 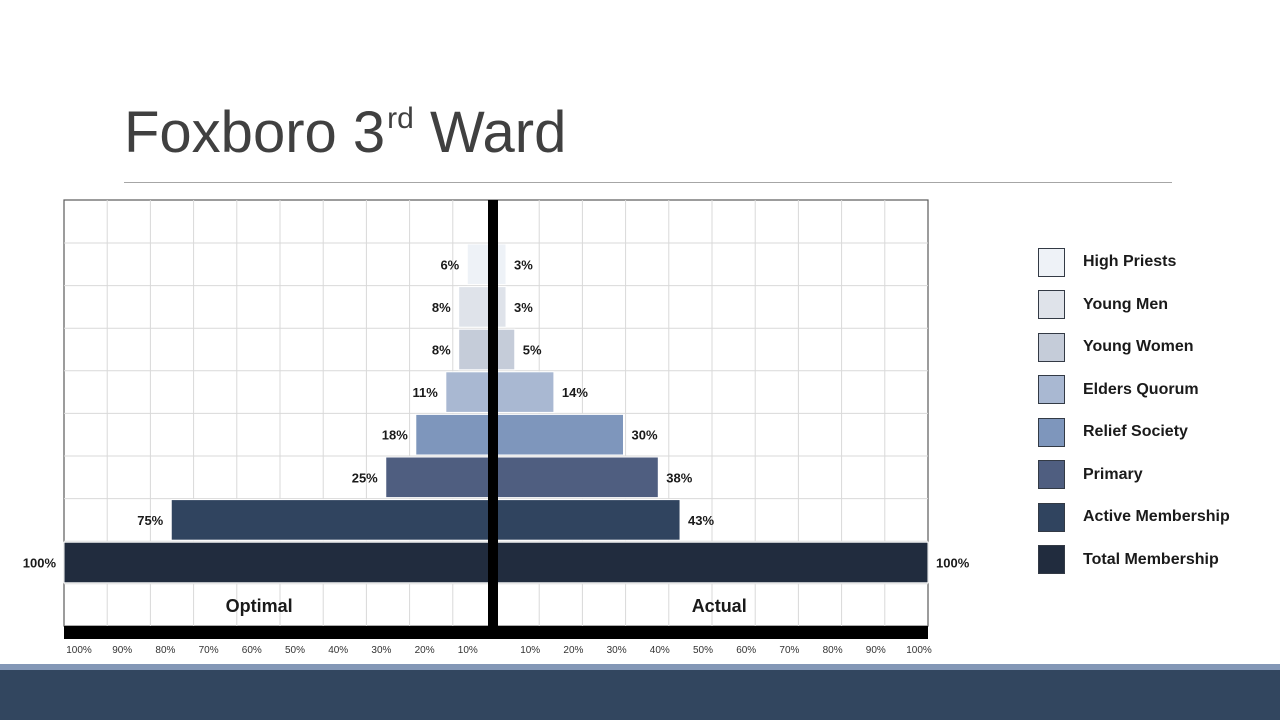 I want to click on legend-label: Primary, so click(x=1113, y=474).